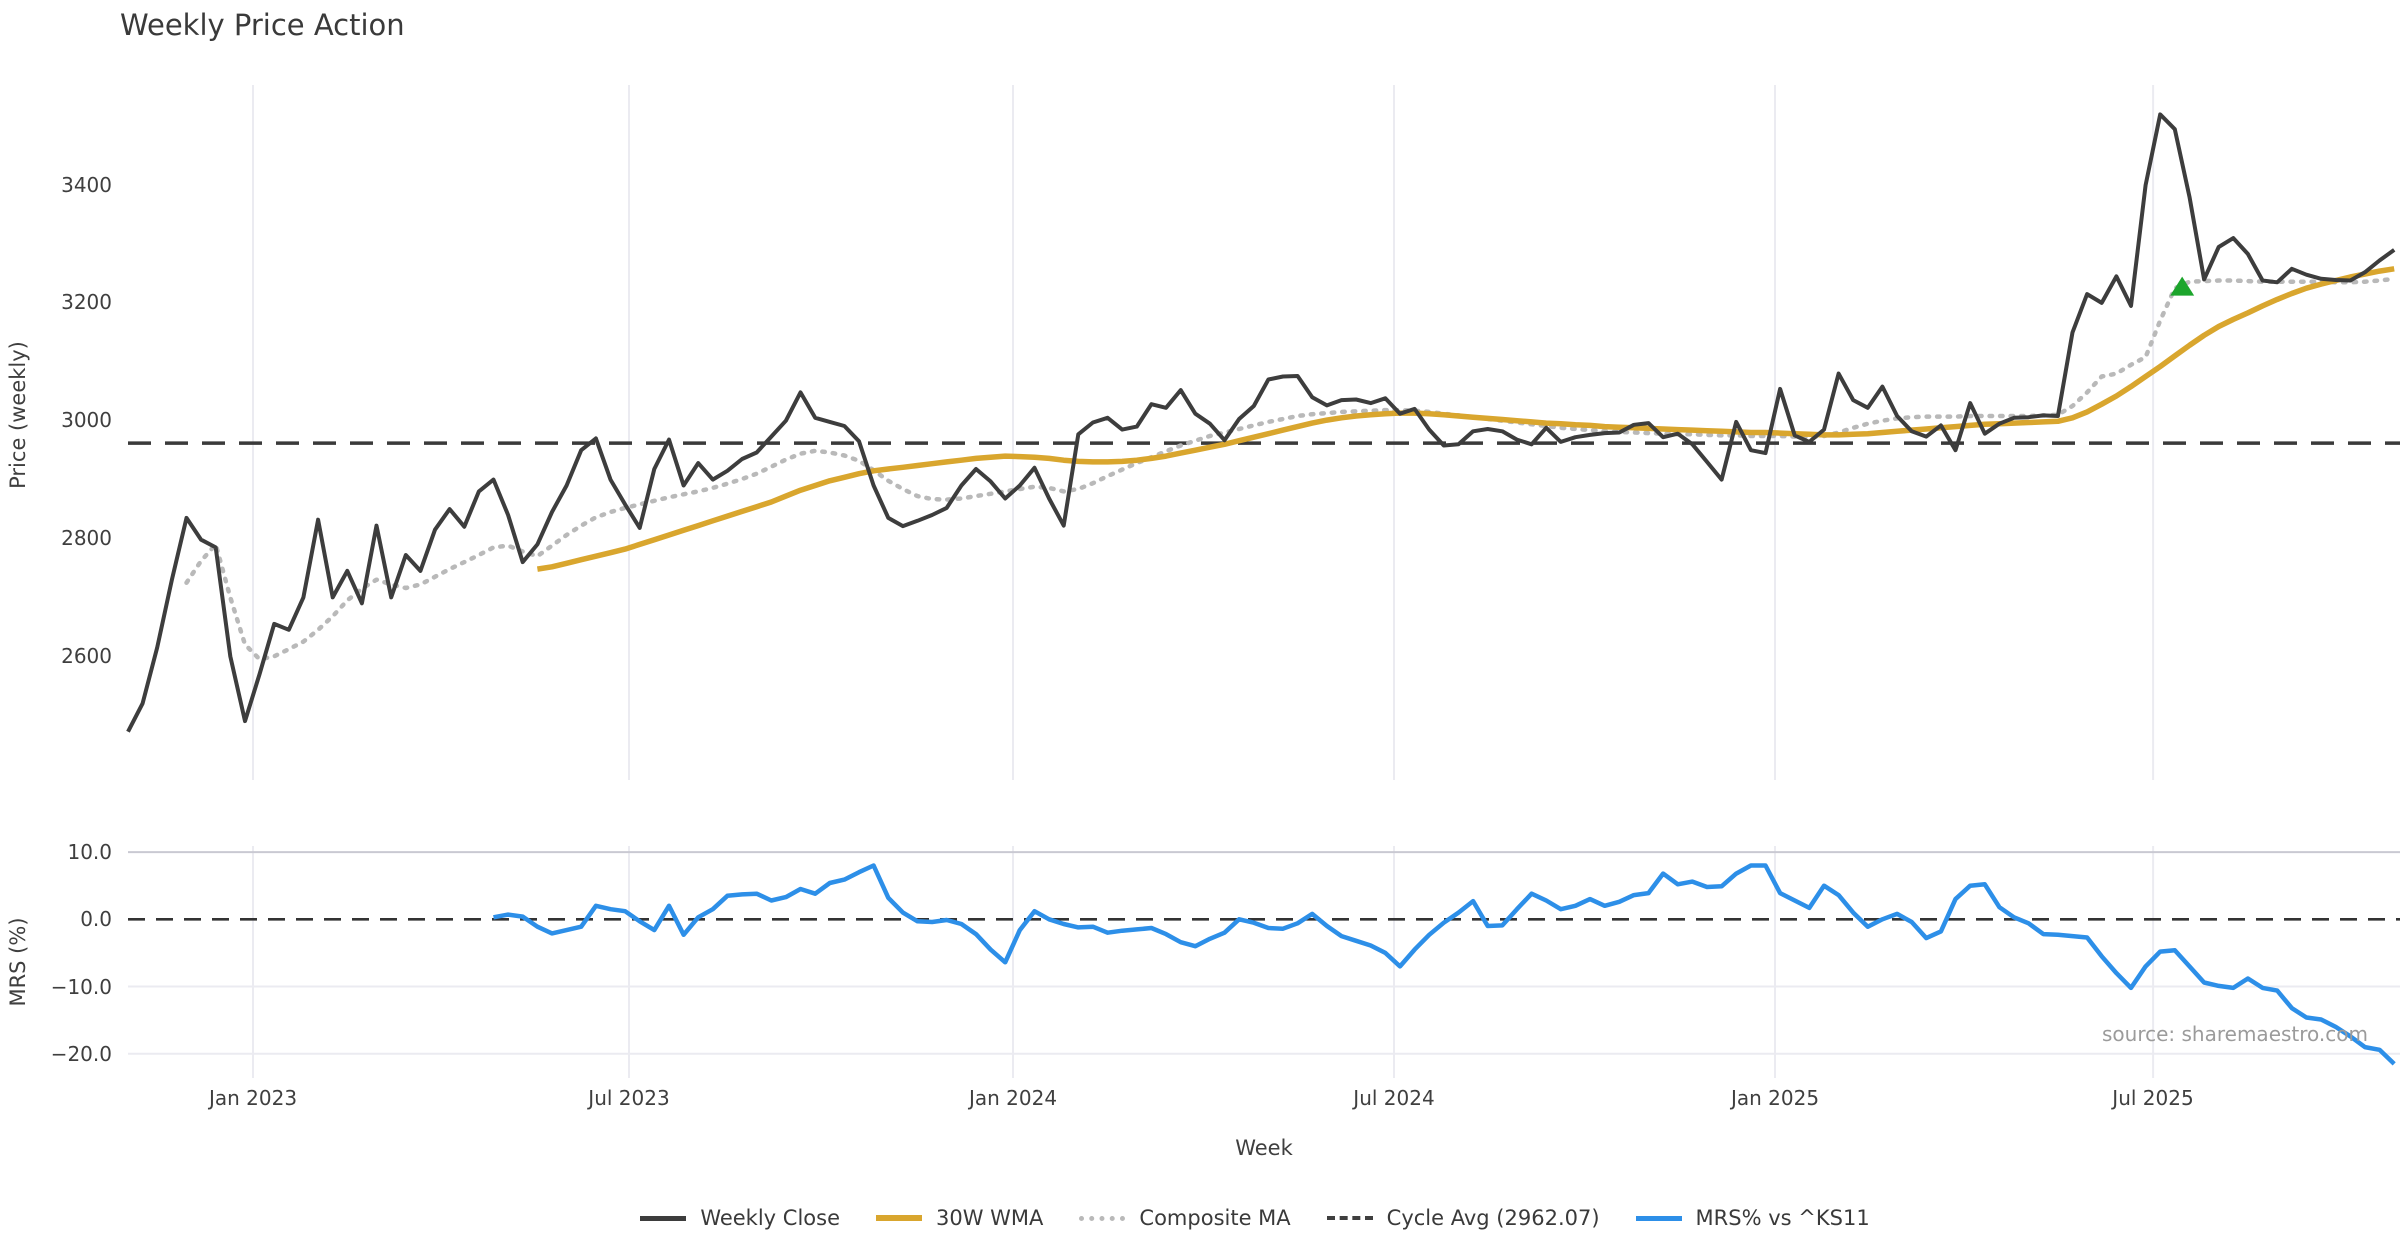  What do you see at coordinates (1215, 1218) in the screenshot?
I see `legend-label-composite-ma: Composite MA` at bounding box center [1215, 1218].